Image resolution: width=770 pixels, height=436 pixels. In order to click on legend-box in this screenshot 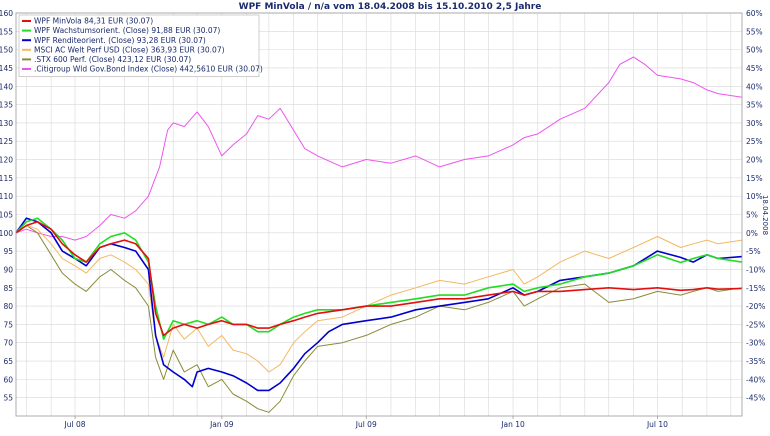, I will do `click(139, 45)`.